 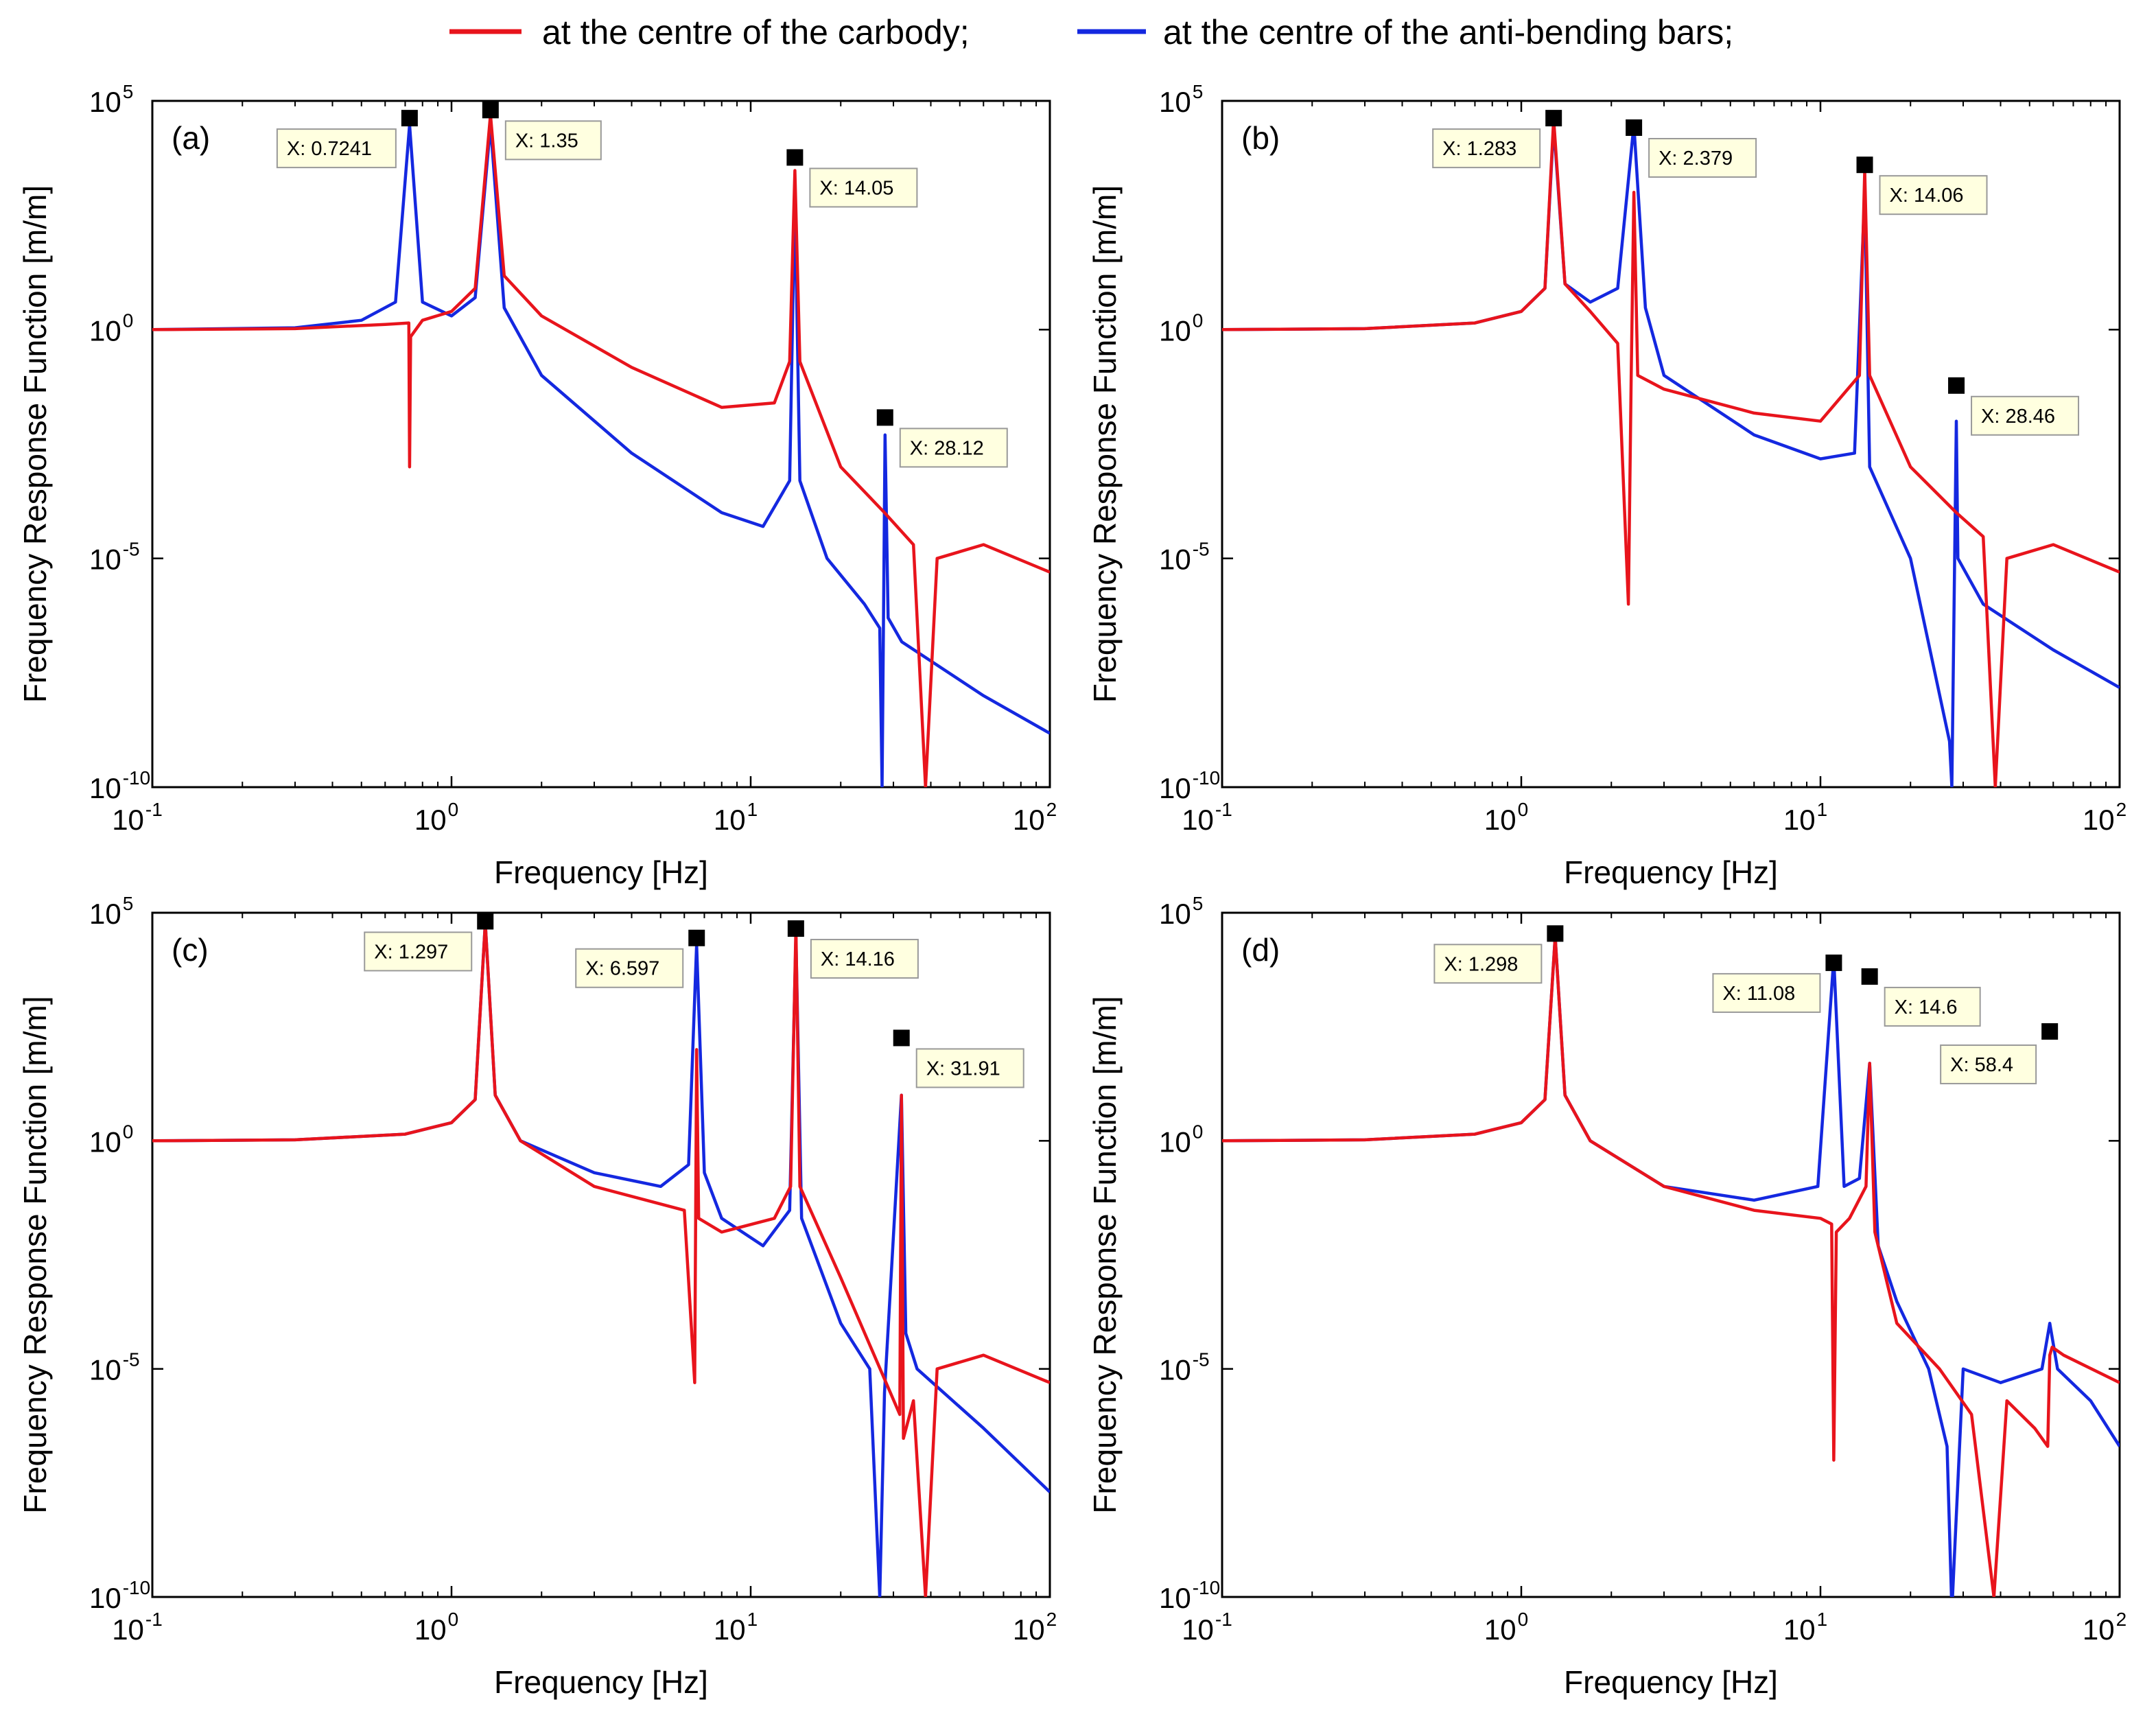 What do you see at coordinates (411, 952) in the screenshot?
I see `datatip-label: X: 1.297` at bounding box center [411, 952].